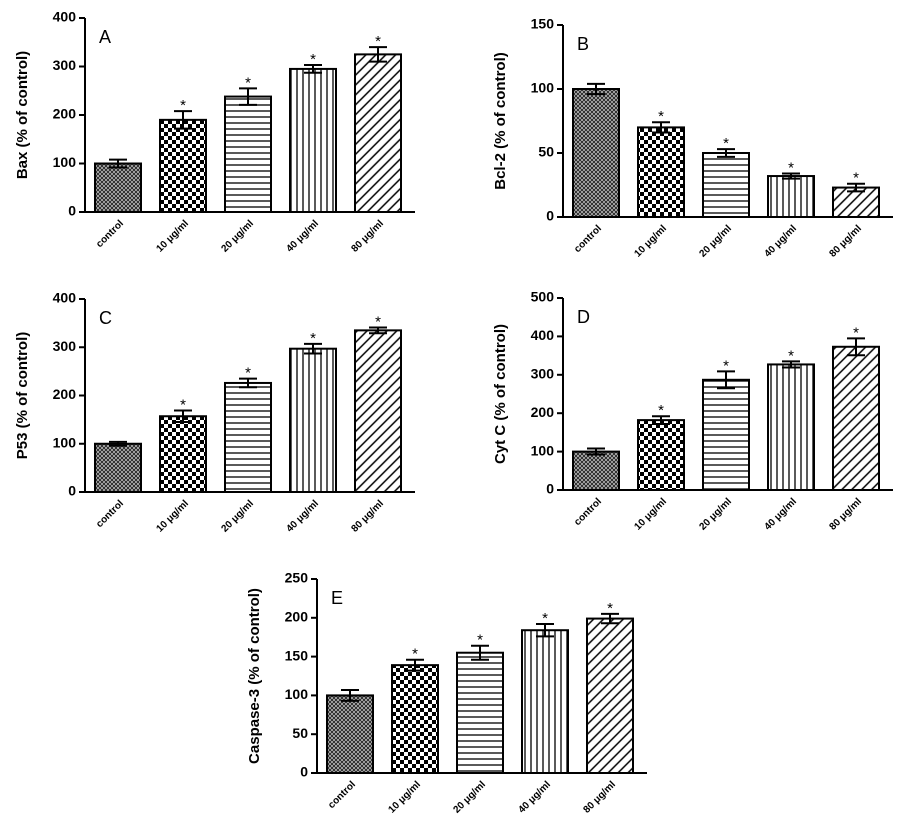 The image size is (905, 826). I want to click on panel-label: E, so click(337, 598).